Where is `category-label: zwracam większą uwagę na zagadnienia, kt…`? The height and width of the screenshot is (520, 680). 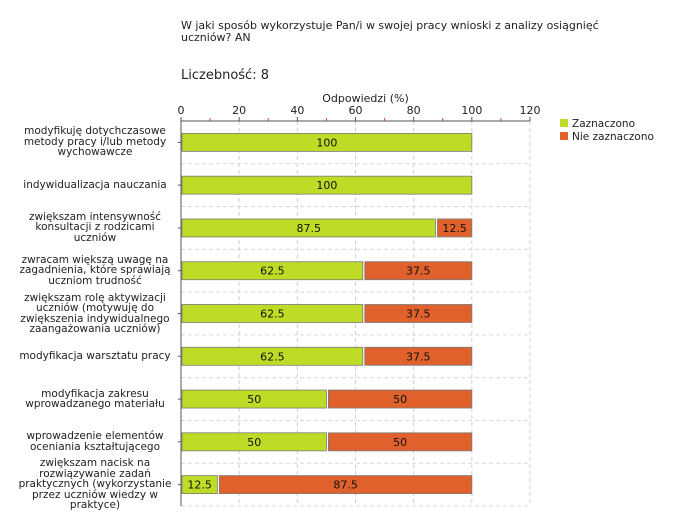 category-label: zwracam większą uwagę na zagadnienia, kt… is located at coordinates (95, 270).